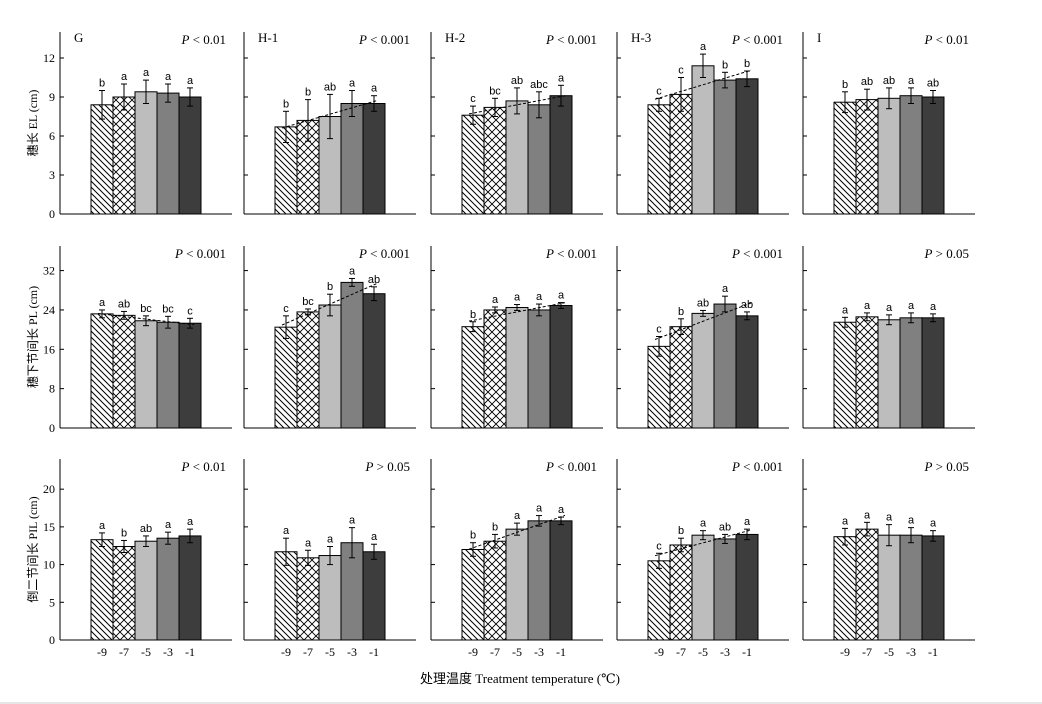 The height and width of the screenshot is (704, 1042). I want to click on x-tick-label: -9, so click(845, 652).